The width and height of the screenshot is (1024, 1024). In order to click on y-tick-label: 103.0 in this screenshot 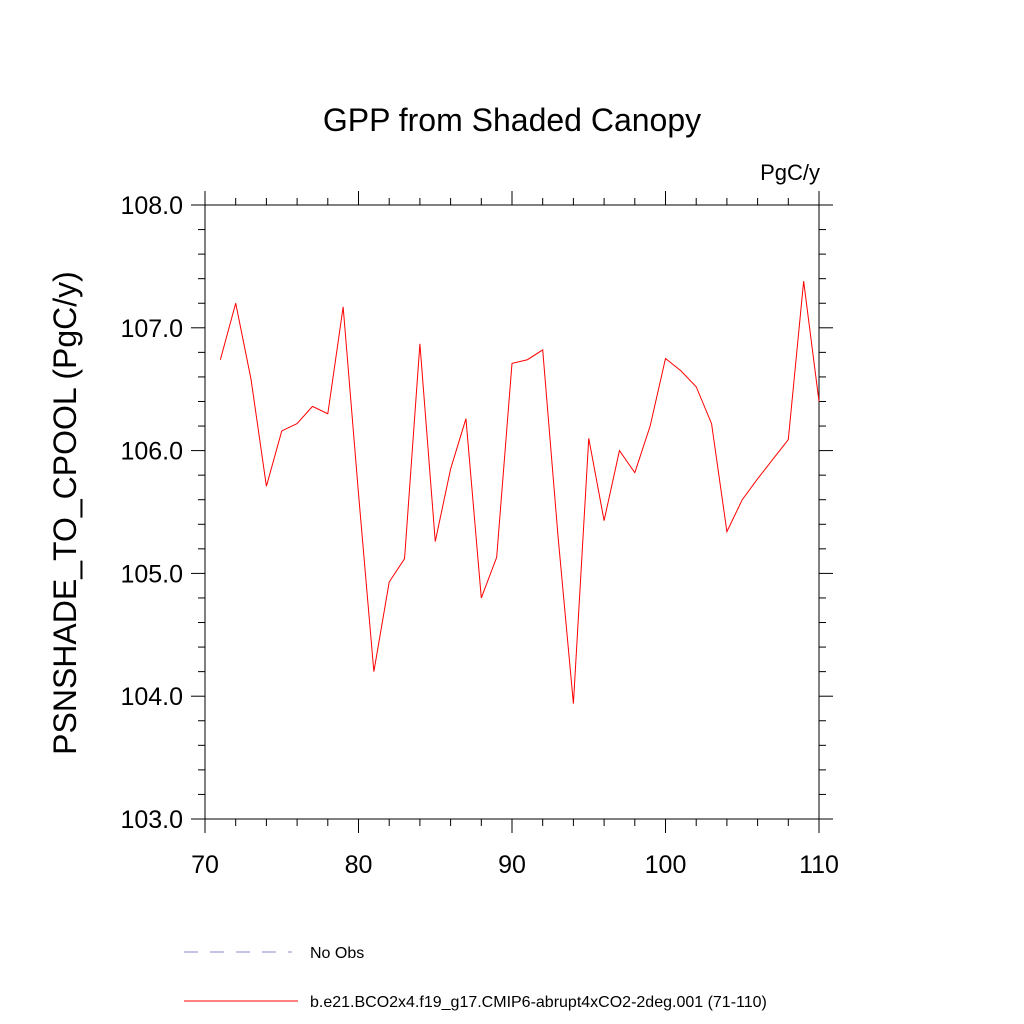, I will do `click(151, 820)`.